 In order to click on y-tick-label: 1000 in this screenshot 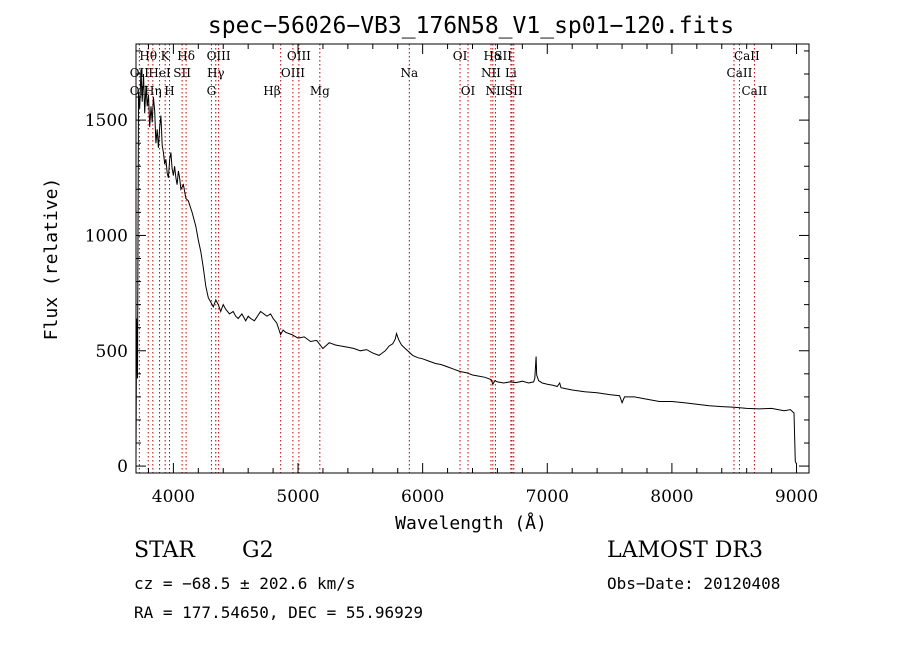, I will do `click(106, 236)`.